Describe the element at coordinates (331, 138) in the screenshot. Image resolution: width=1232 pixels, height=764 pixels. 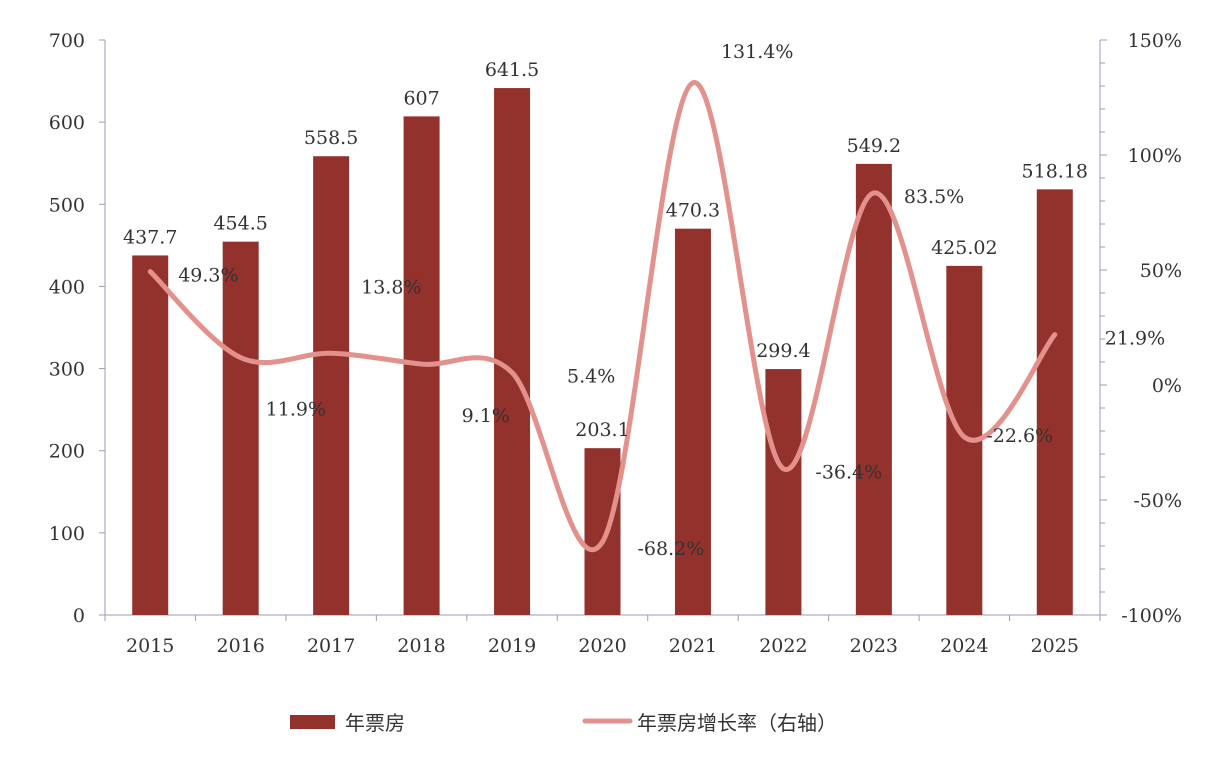
I see `bar-value-label: 558.5` at that location.